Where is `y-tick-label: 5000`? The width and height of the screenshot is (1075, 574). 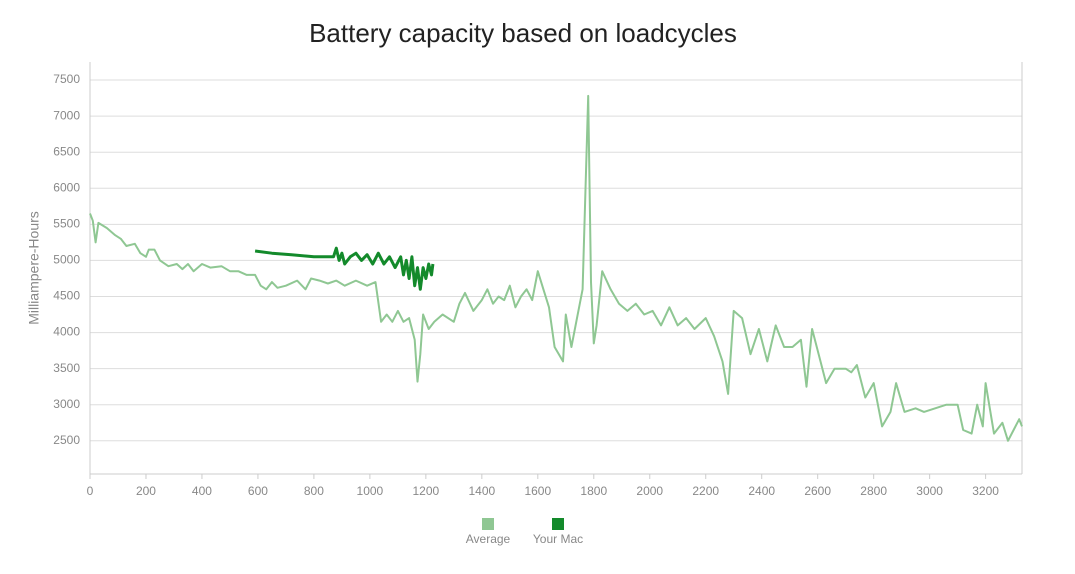
y-tick-label: 5000 is located at coordinates (66, 260).